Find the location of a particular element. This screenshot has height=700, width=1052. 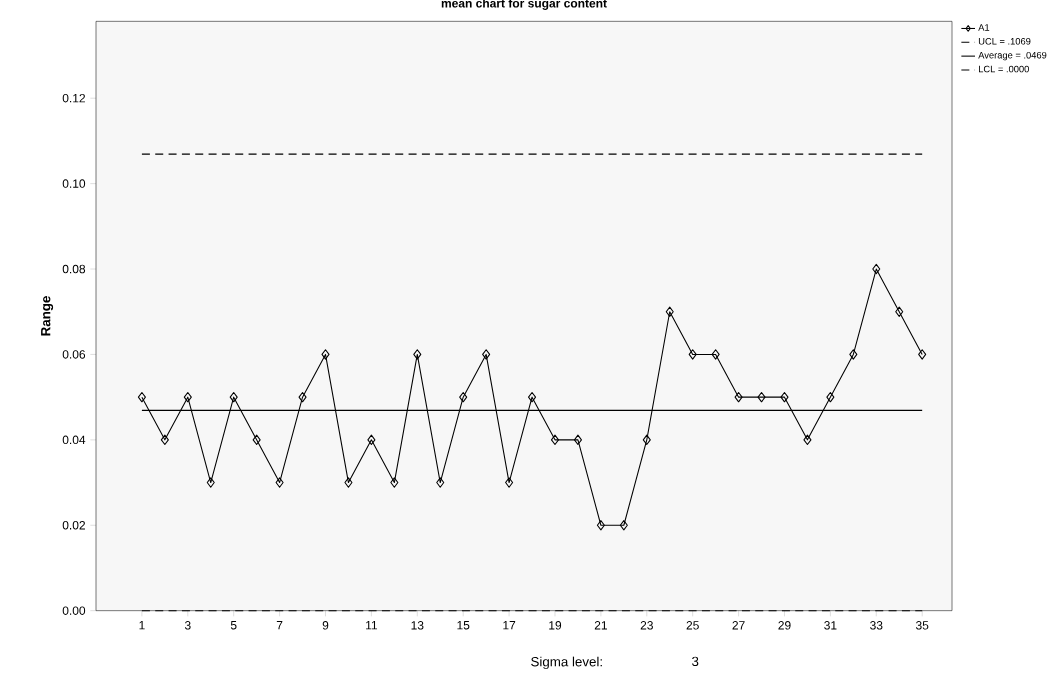

x-tick-label: 15 is located at coordinates (463, 625).